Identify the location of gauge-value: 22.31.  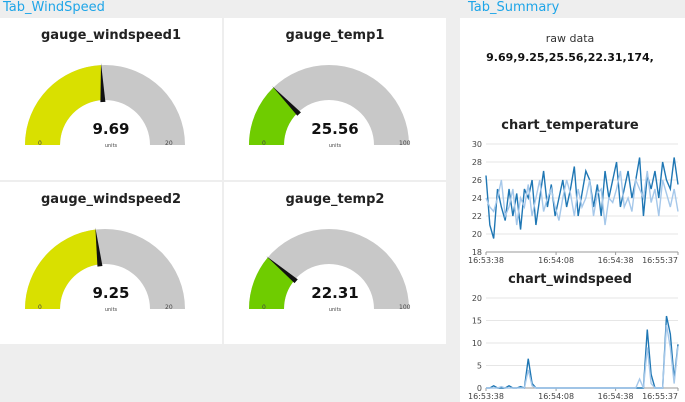
(335, 293).